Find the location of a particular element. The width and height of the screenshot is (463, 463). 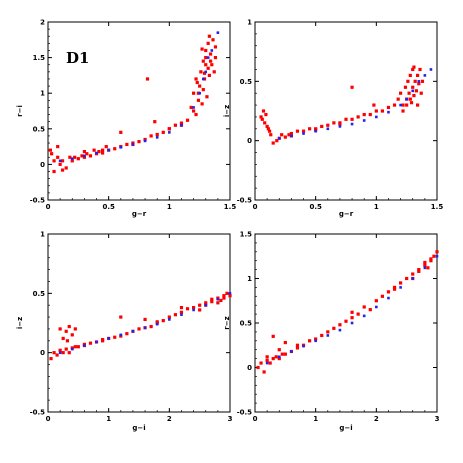

panel-2-ytick-label: 0 is located at coordinates (249, 141).